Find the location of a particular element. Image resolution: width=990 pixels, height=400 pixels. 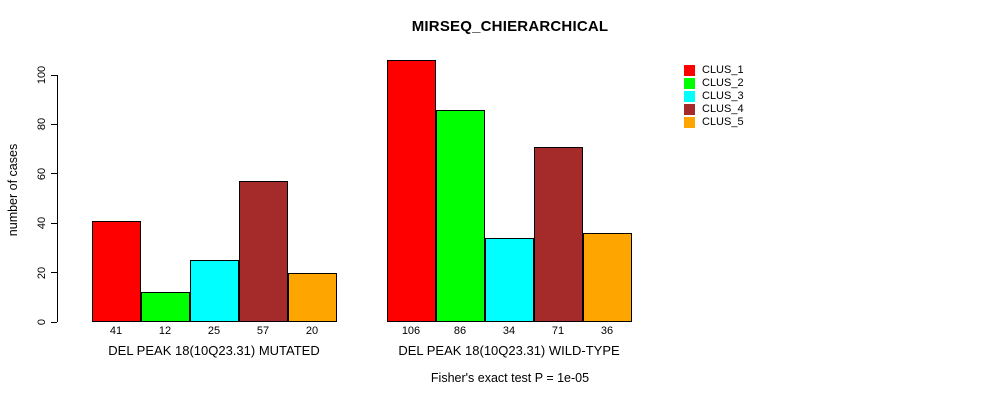

legend-label: CLUS_4 is located at coordinates (723, 109).